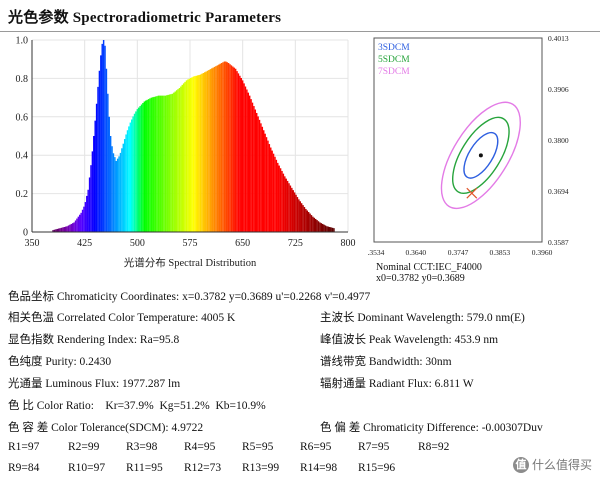 The height and width of the screenshot is (480, 600). Describe the element at coordinates (190, 262) in the screenshot. I see `x-axis-label: 光谱分布 Spectral Distribution` at that location.